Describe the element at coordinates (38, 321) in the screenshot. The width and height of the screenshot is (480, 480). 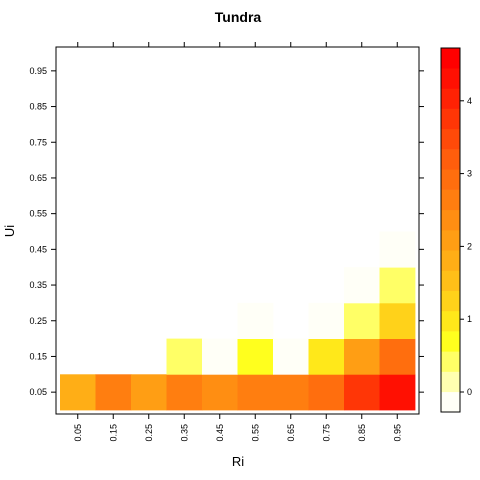
I see `y-tick-label: 0.25` at that location.